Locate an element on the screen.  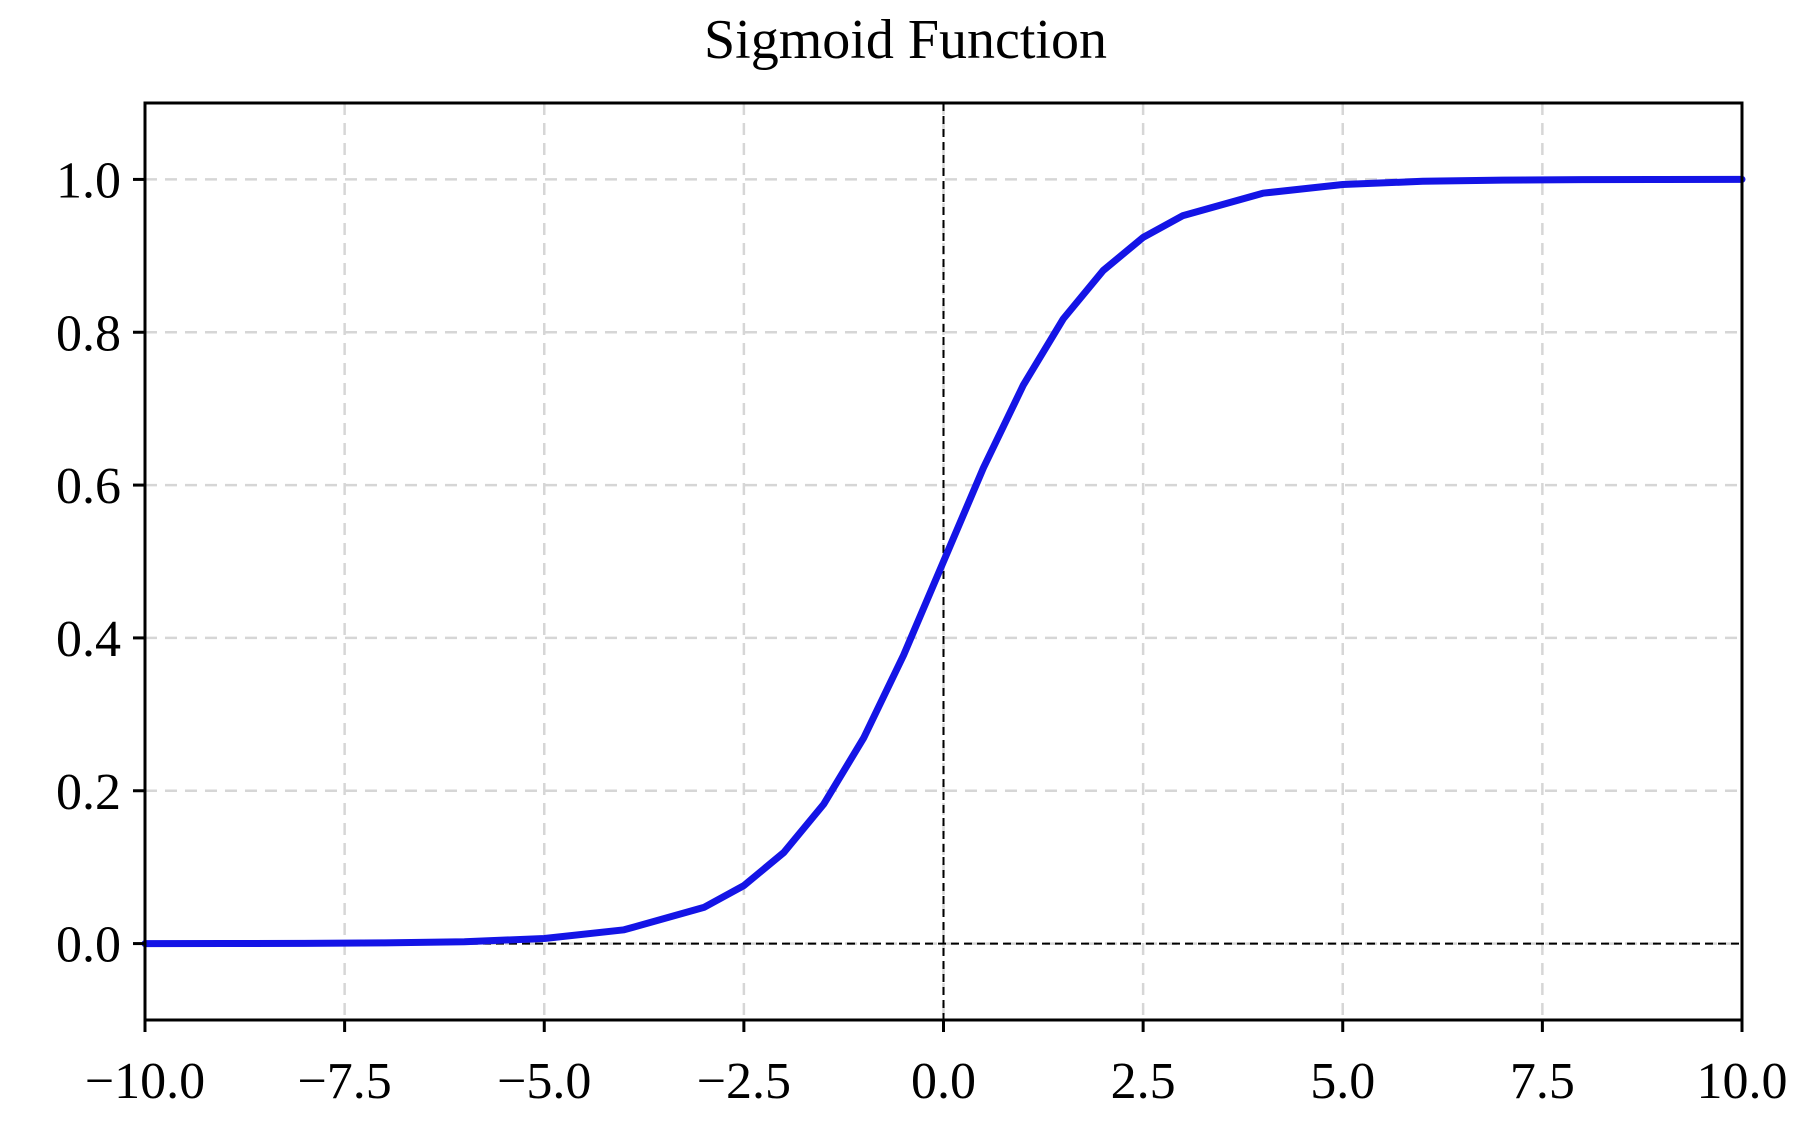
x-tick-label: −5.0 is located at coordinates (544, 1081).